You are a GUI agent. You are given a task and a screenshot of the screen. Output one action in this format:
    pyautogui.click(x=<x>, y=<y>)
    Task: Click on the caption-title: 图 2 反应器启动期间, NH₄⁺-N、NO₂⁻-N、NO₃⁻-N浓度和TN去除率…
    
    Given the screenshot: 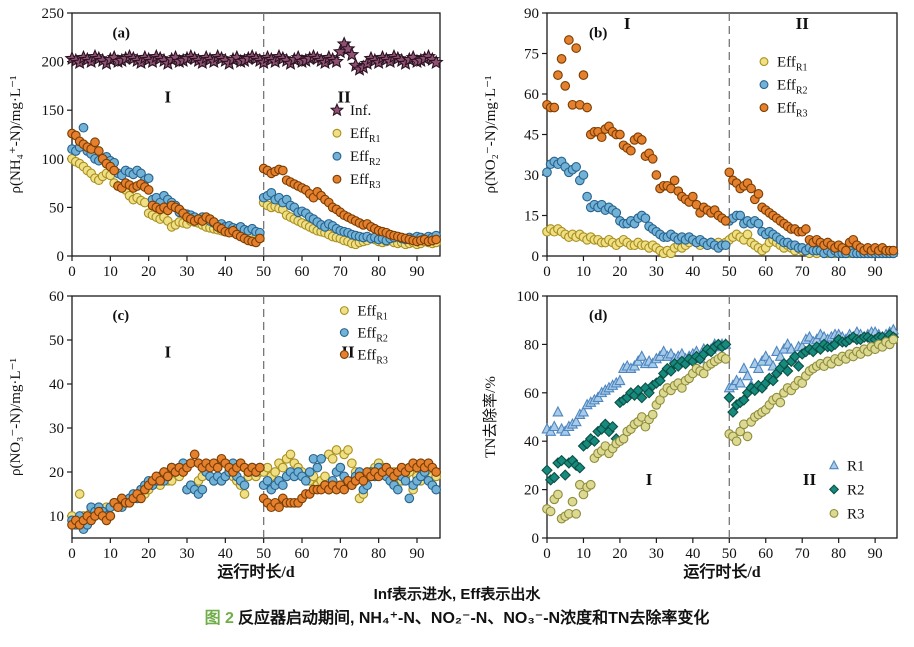 What is the action you would take?
    pyautogui.click(x=457, y=619)
    